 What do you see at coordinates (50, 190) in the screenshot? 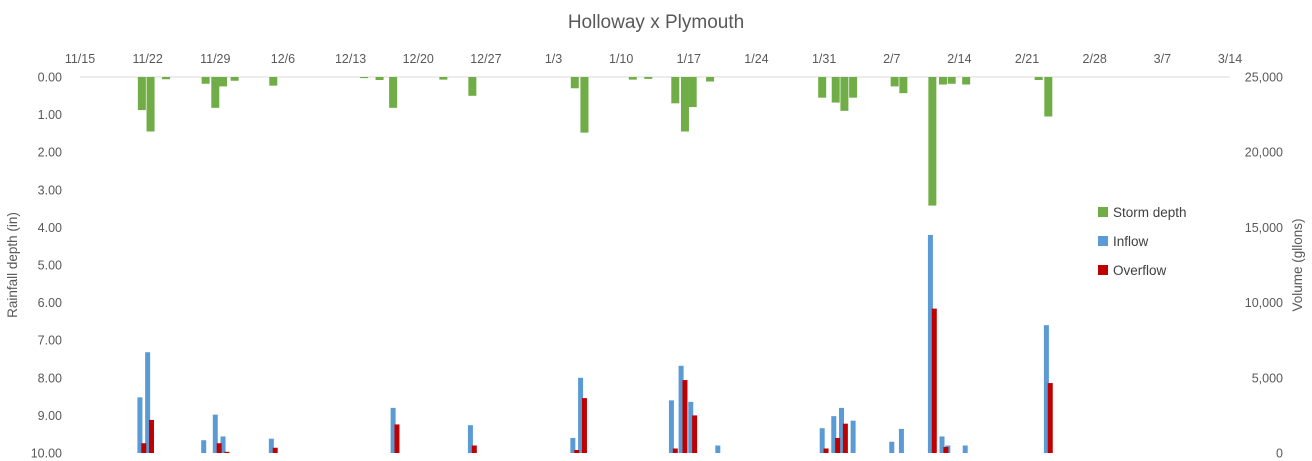
I see `left-tick-label: 3.00` at bounding box center [50, 190].